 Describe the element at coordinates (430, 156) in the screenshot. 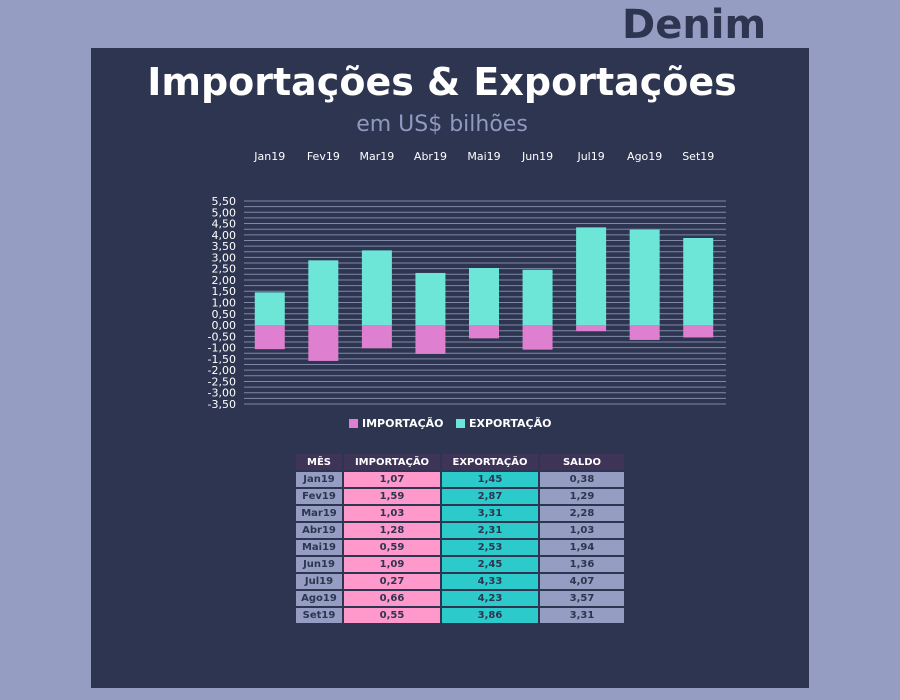

I see `x-tick-label: Abr19` at that location.